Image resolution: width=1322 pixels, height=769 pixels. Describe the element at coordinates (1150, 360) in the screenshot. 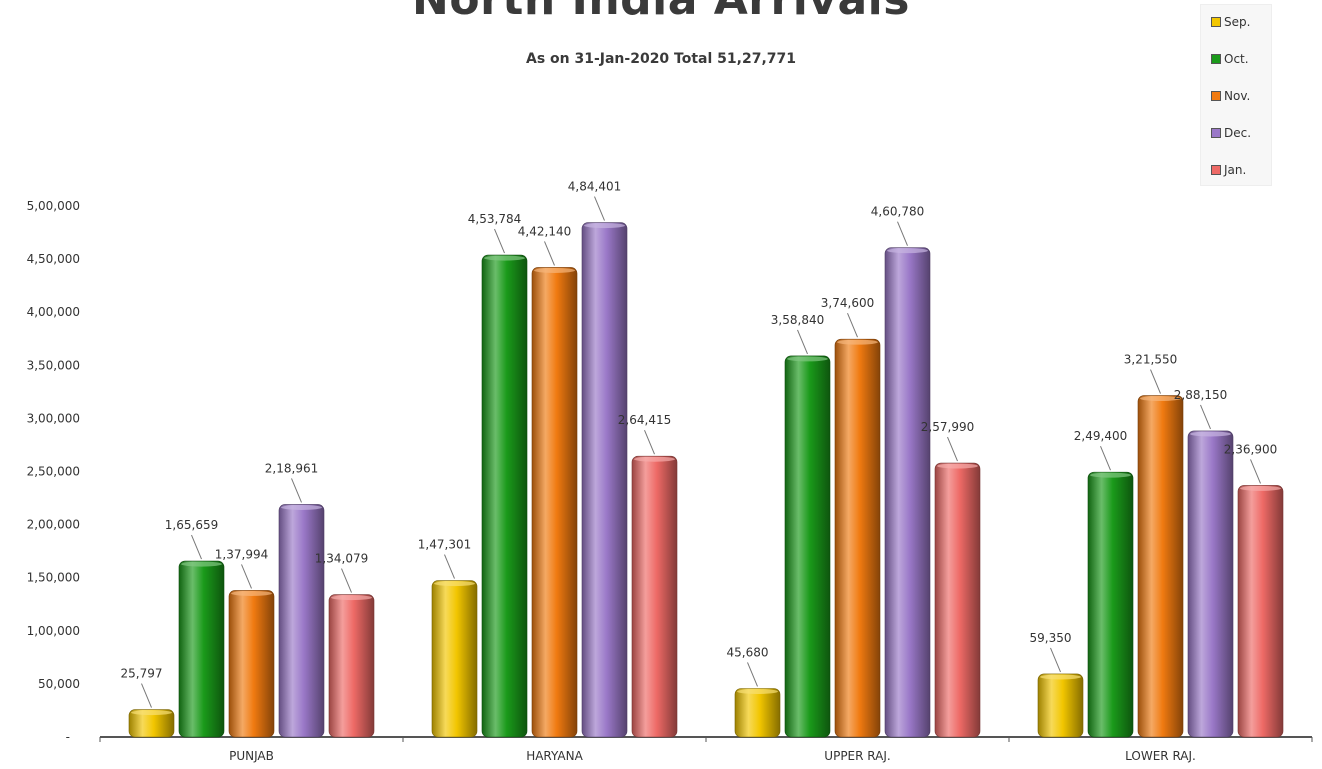

I see `data-label: 3,21,550` at that location.